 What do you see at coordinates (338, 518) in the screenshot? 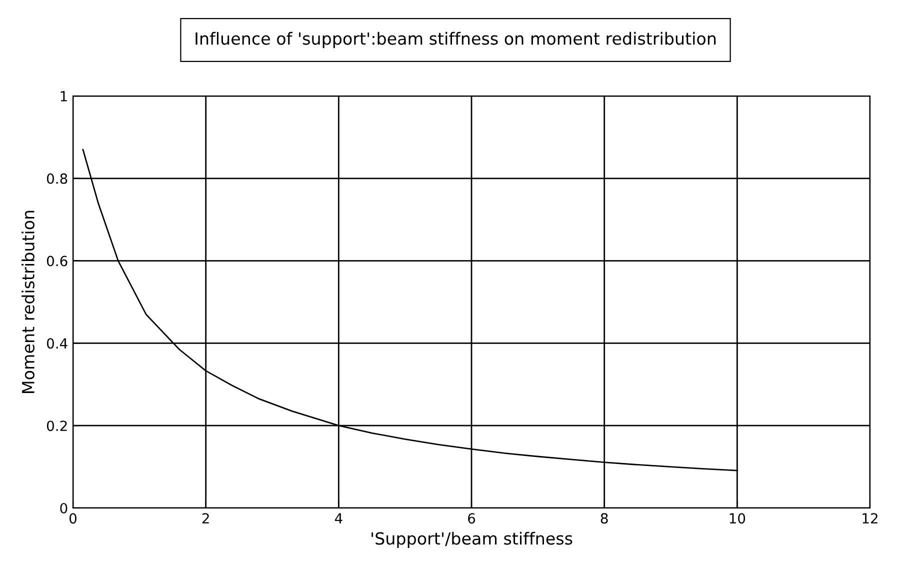
I see `x-tick-label: 4` at bounding box center [338, 518].